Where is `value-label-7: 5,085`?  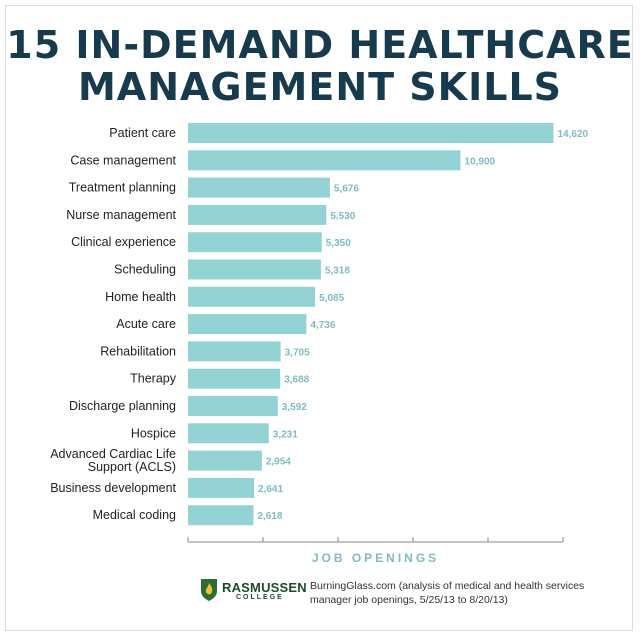
value-label-7: 5,085 is located at coordinates (331, 298).